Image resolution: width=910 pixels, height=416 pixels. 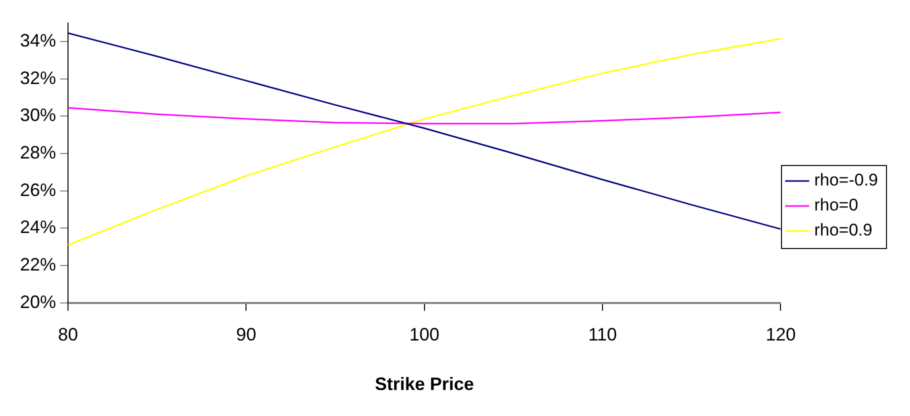 What do you see at coordinates (38, 227) in the screenshot?
I see `y-tick-label: 24%` at bounding box center [38, 227].